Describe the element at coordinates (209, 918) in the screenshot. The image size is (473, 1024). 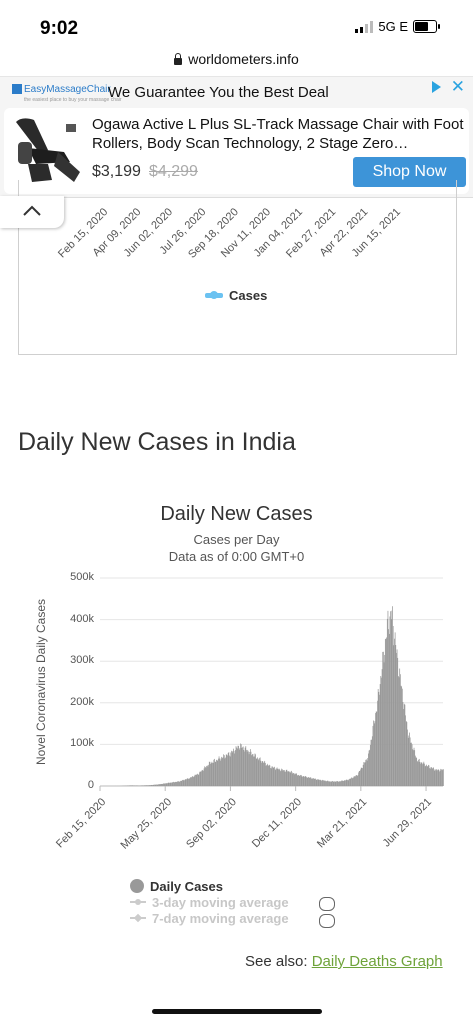
I see `legend-7day-average: 7-day moving average` at that location.